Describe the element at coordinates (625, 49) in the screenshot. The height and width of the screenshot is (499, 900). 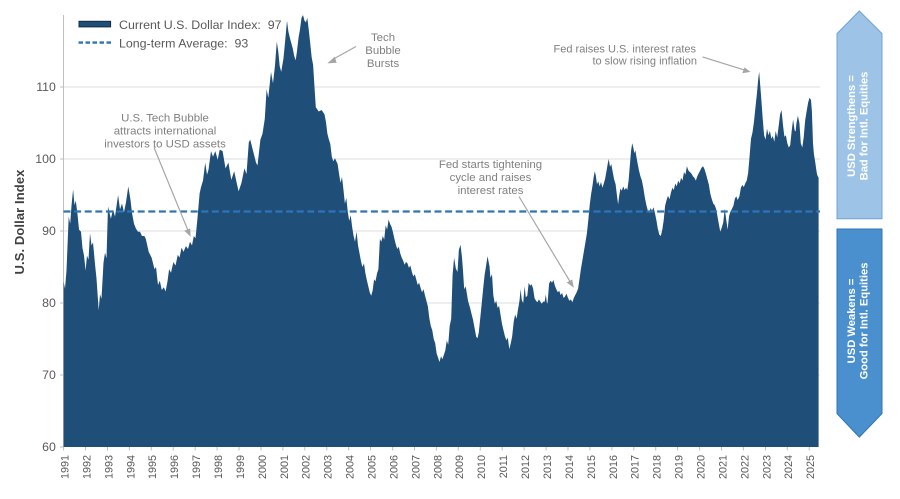
I see `svg-text: Fed raises U.S. interest rates` at that location.